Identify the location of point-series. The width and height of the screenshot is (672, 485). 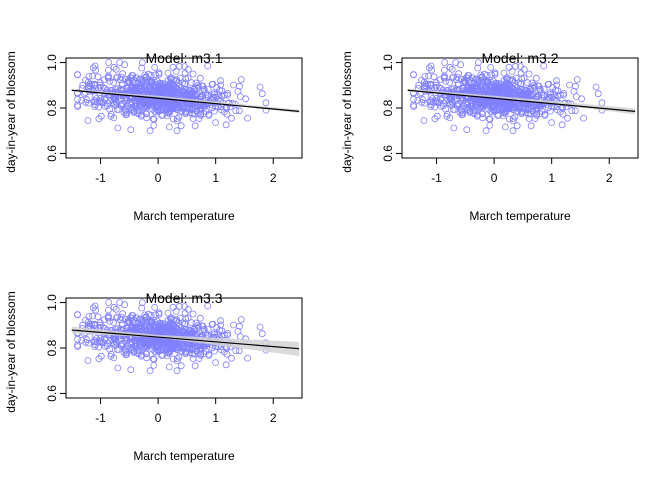
(172, 97).